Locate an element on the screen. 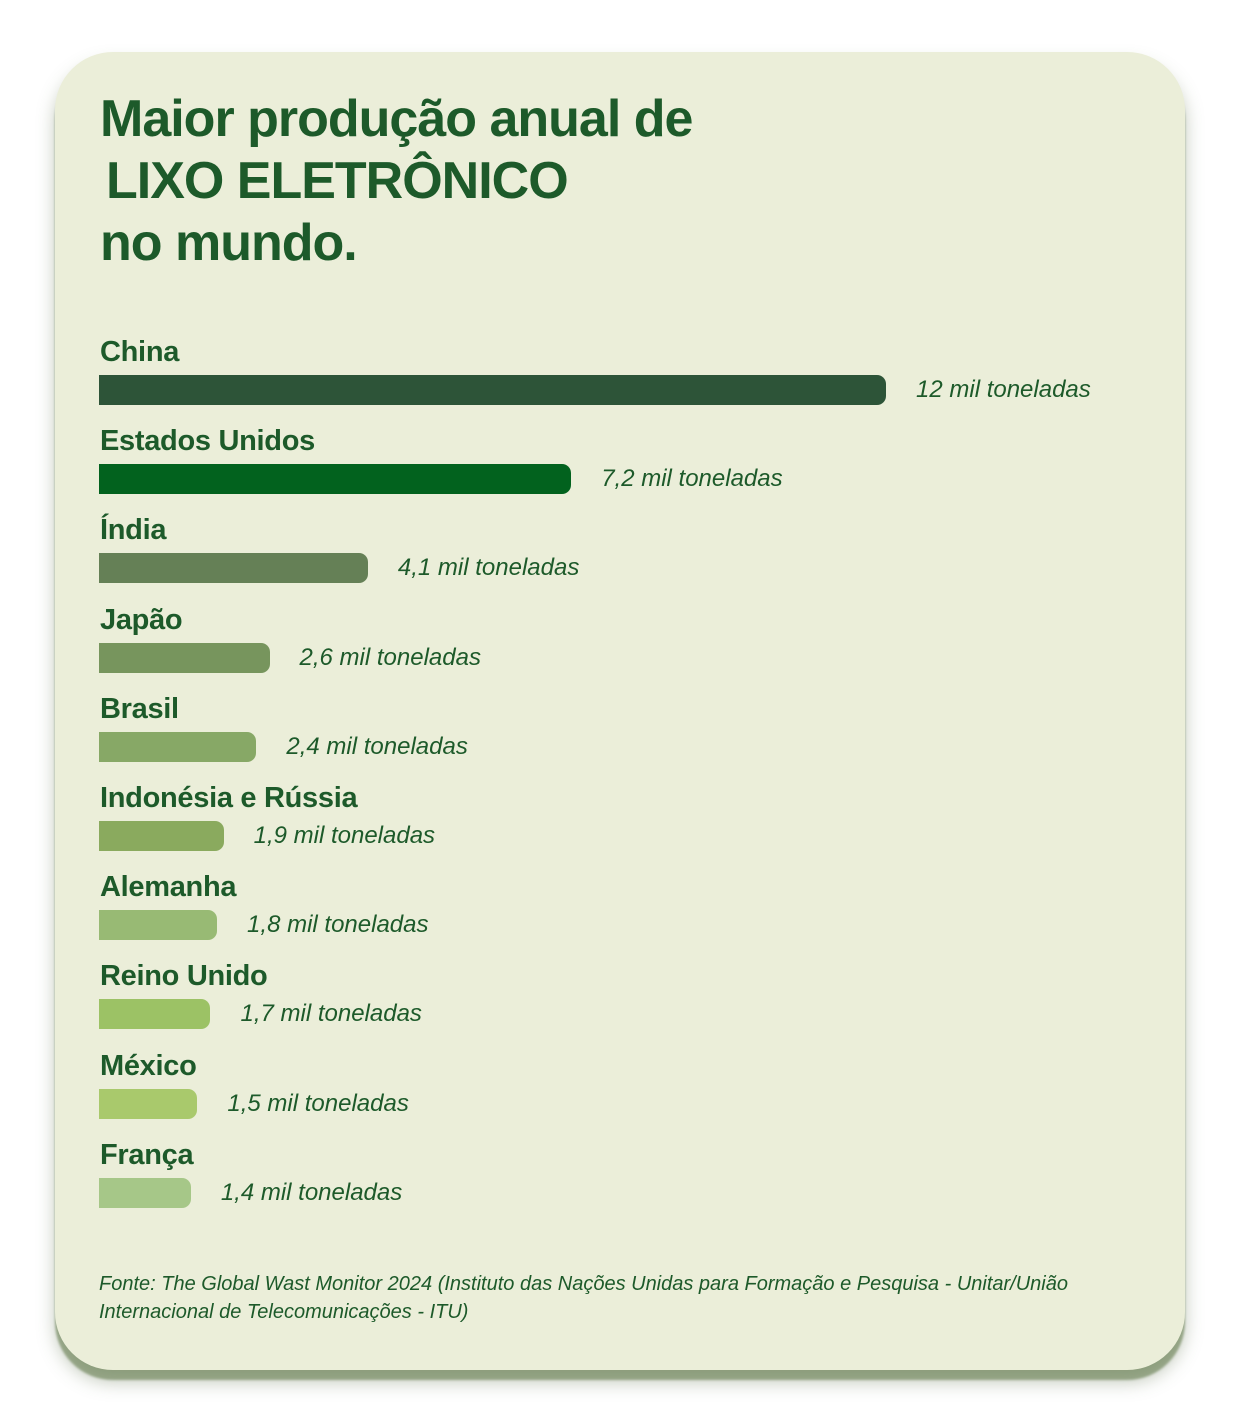 The image size is (1240, 1422). category-label: Brasil is located at coordinates (139, 708).